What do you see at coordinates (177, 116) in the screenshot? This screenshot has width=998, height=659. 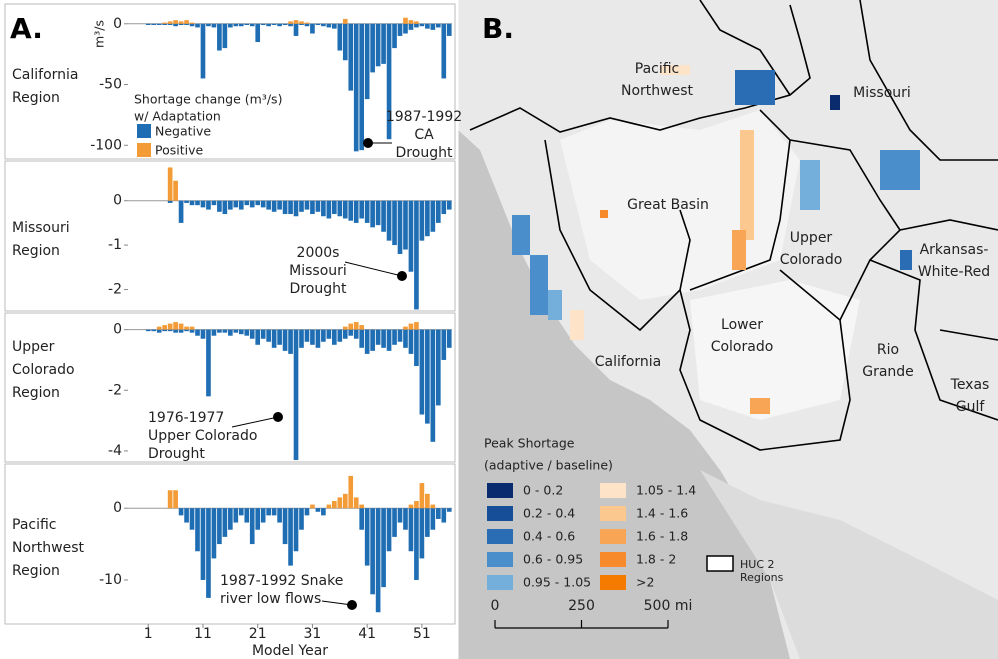 I see `legend-title: w/ Adaptation` at bounding box center [177, 116].